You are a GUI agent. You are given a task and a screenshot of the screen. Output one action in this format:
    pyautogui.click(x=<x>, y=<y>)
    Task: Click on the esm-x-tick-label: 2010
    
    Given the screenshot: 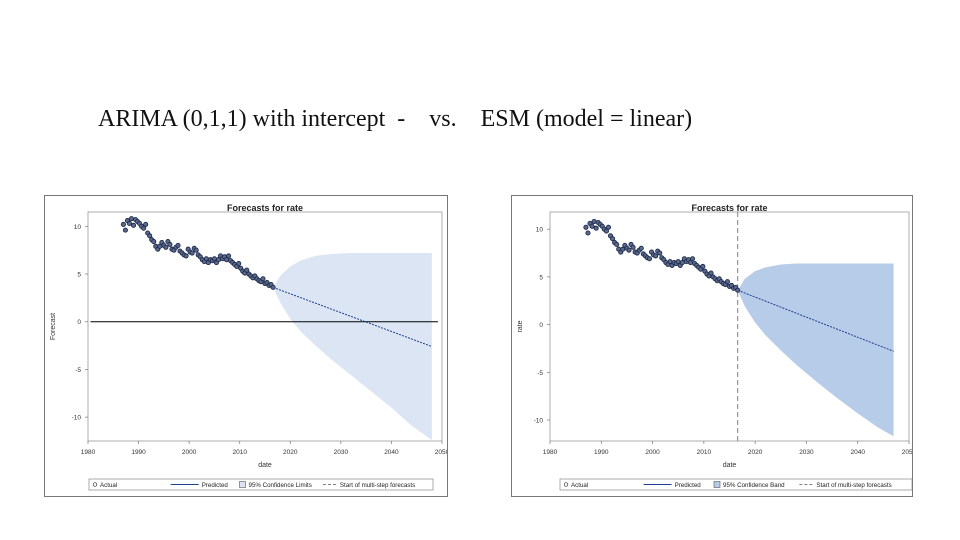 What is the action you would take?
    pyautogui.click(x=704, y=452)
    